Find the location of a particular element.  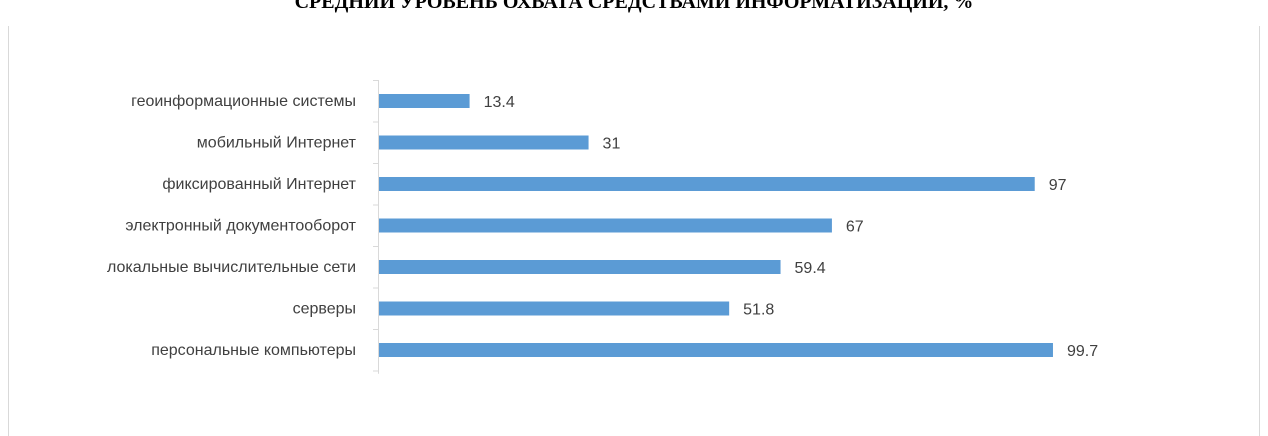

data-label: 59.4 is located at coordinates (810, 268).